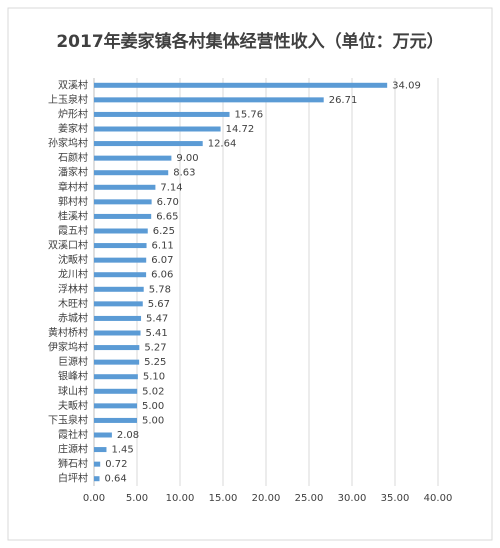 The height and width of the screenshot is (548, 500). What do you see at coordinates (249, 114) in the screenshot?
I see `value-label: 15.76` at bounding box center [249, 114].